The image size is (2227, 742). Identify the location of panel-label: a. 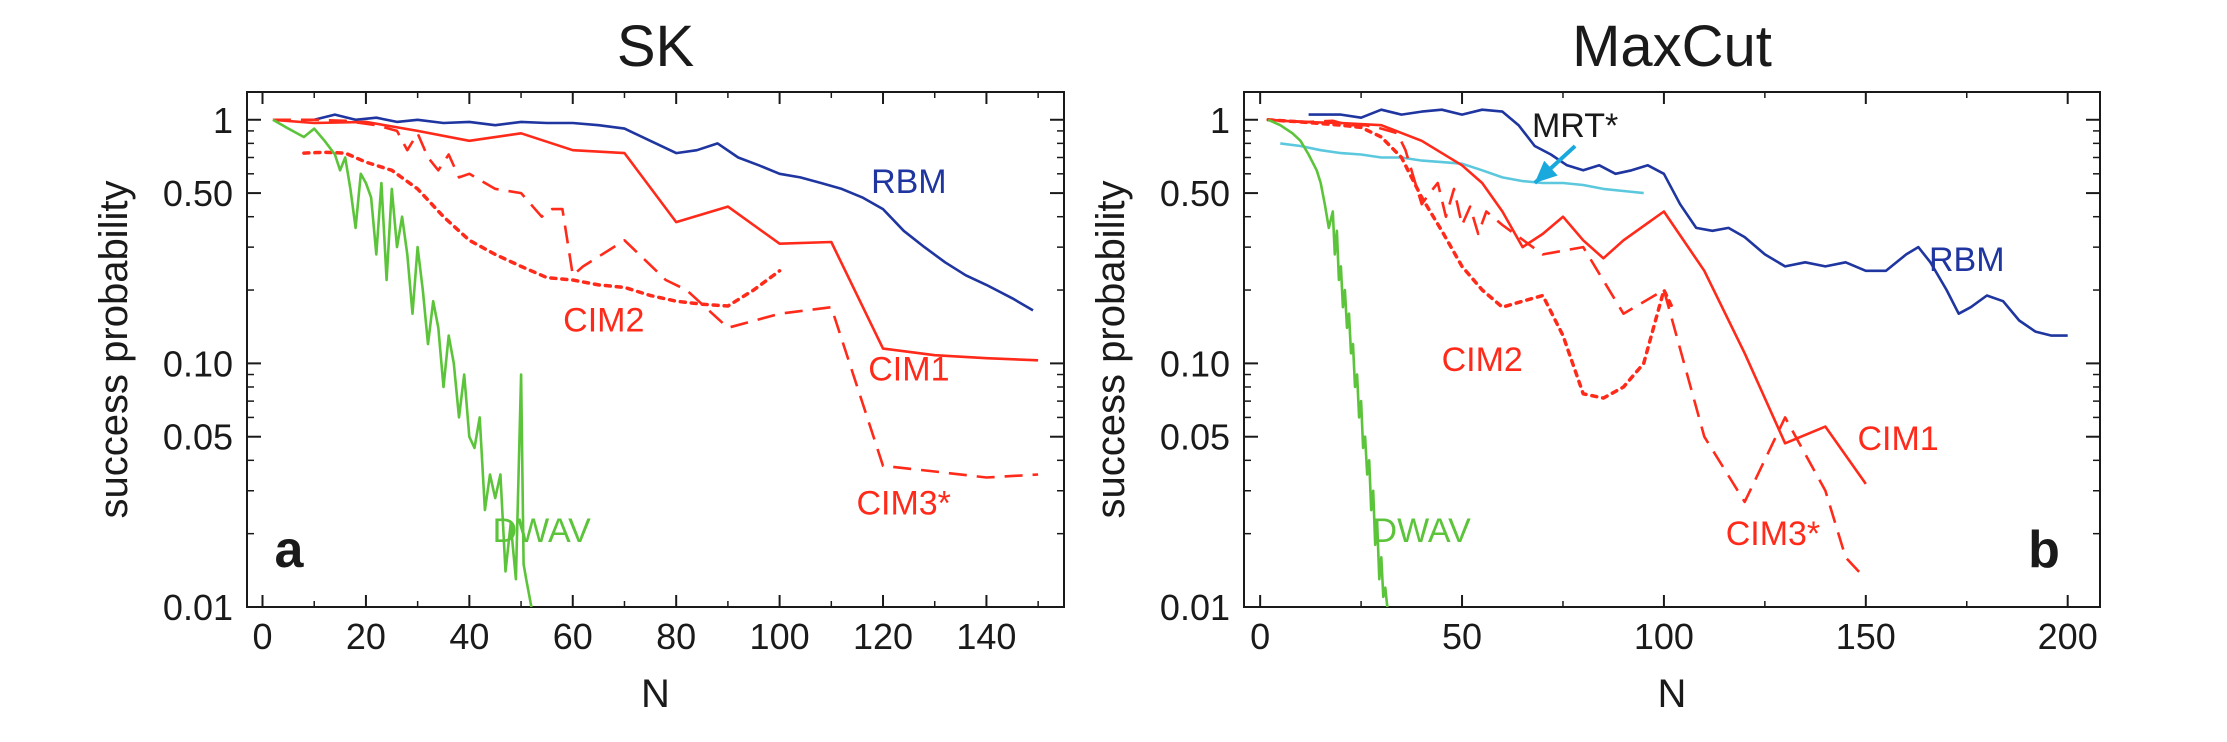
(290, 550).